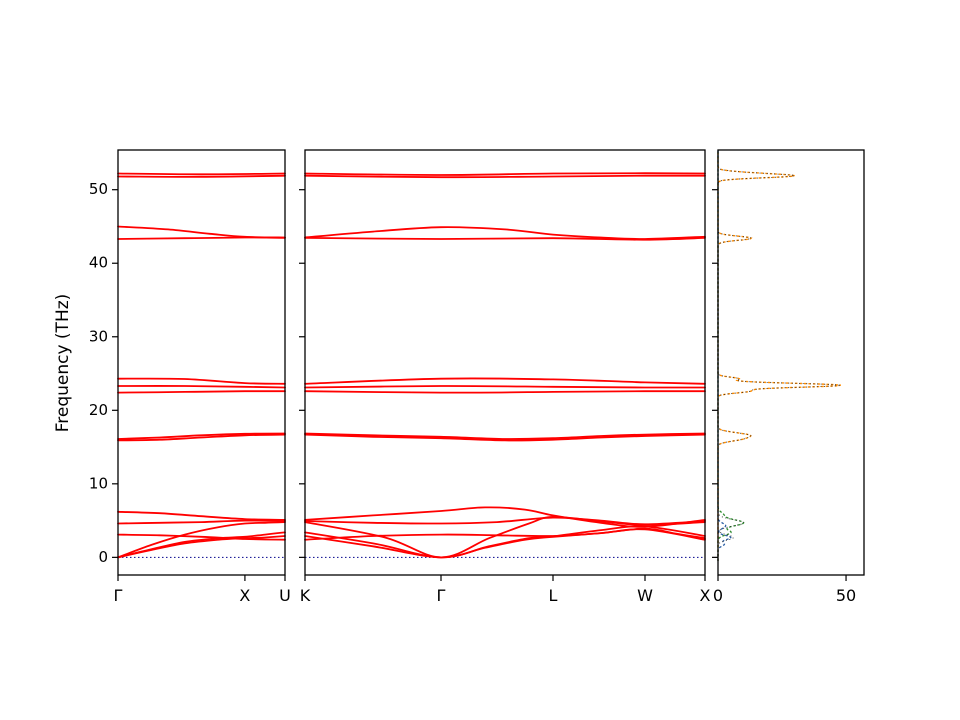 This screenshot has height=720, width=960. I want to click on x-tick-label: 0, so click(718, 595).